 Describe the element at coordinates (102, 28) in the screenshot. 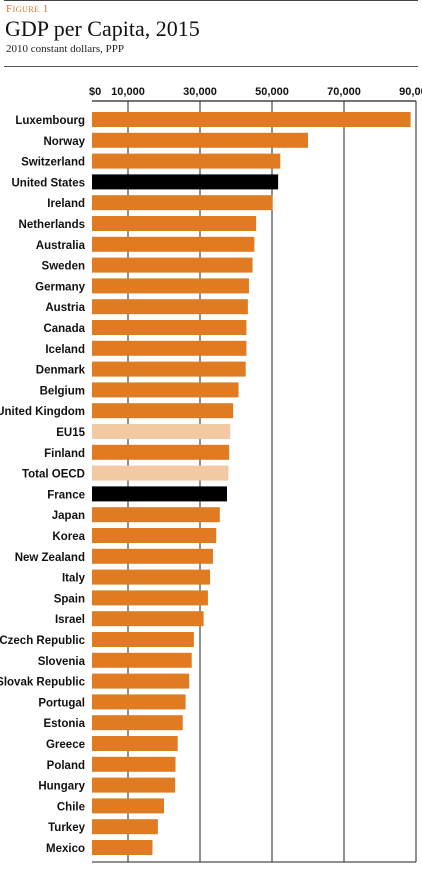

I see `chart-title: GDP per Capita, 2015` at that location.